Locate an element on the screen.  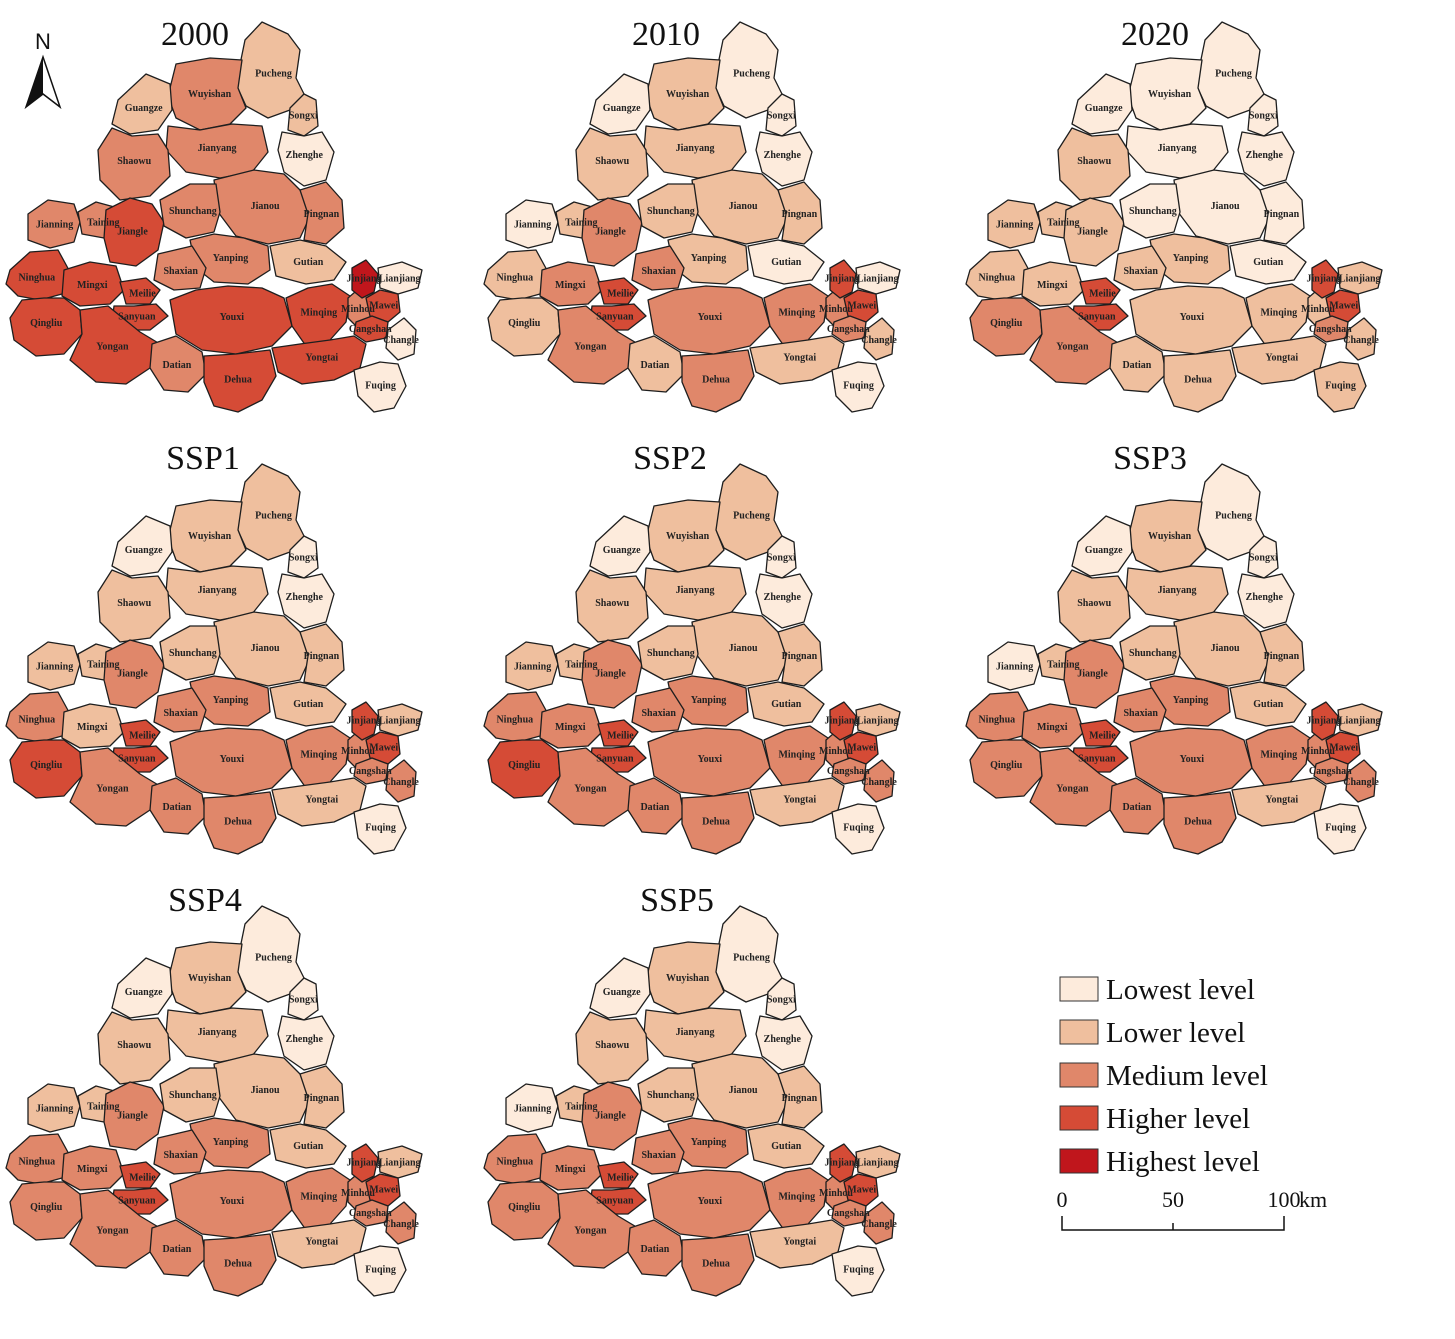
county-label-zhenghe: Zhenghe is located at coordinates (783, 155).